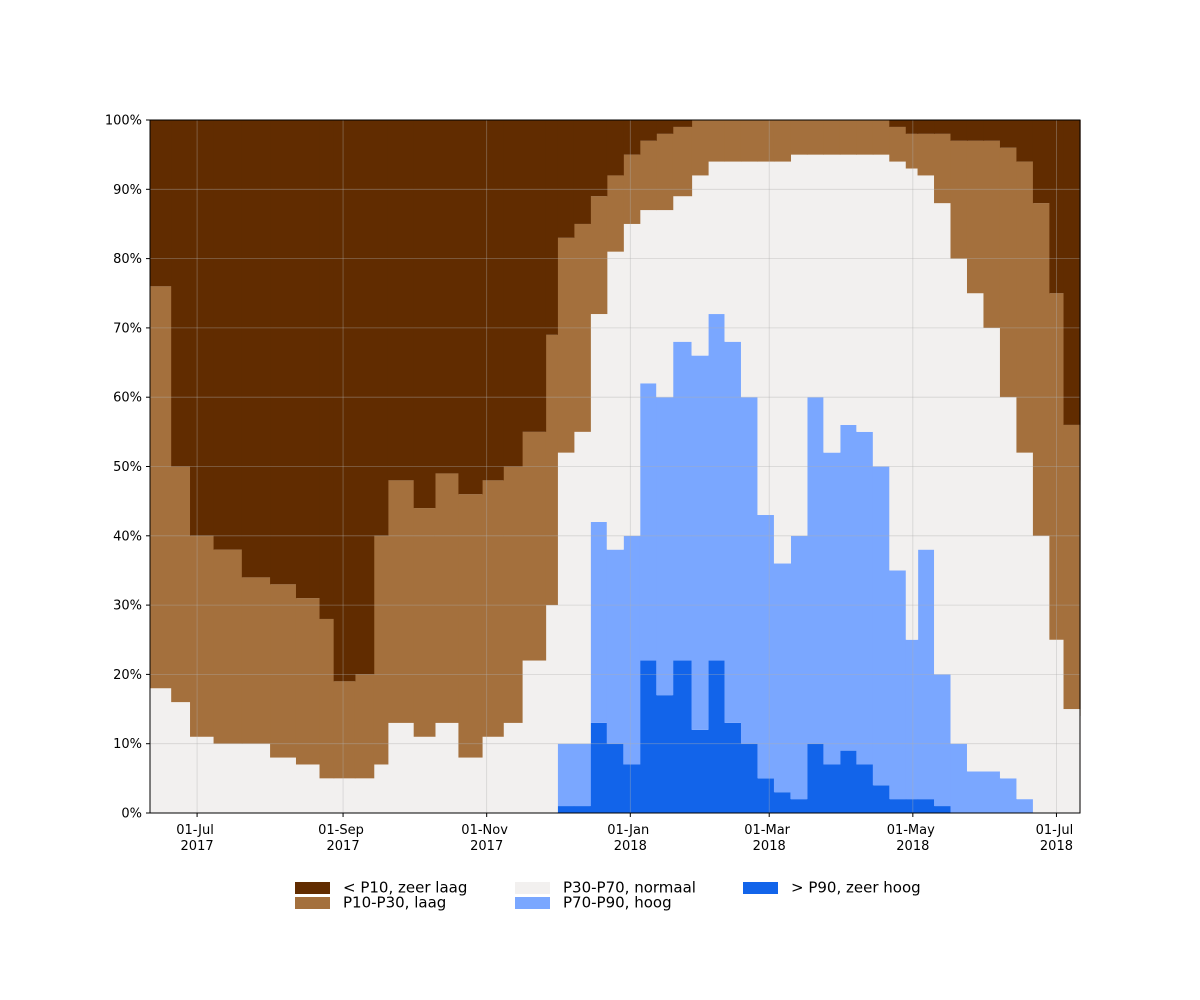  Describe the element at coordinates (617, 903) in the screenshot. I see `legend-label: P70-P90, hoog` at that location.